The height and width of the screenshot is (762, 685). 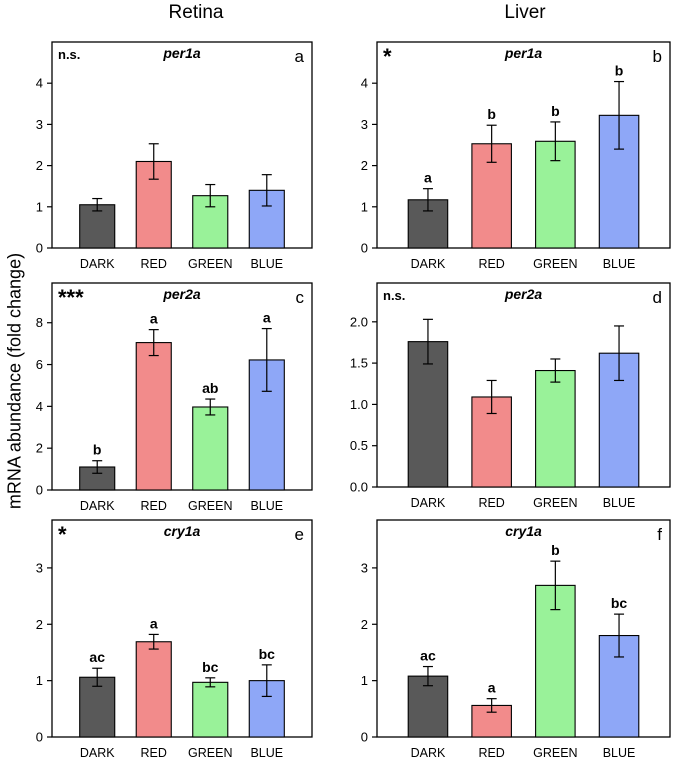 I want to click on panel-a-frame, so click(x=182, y=145).